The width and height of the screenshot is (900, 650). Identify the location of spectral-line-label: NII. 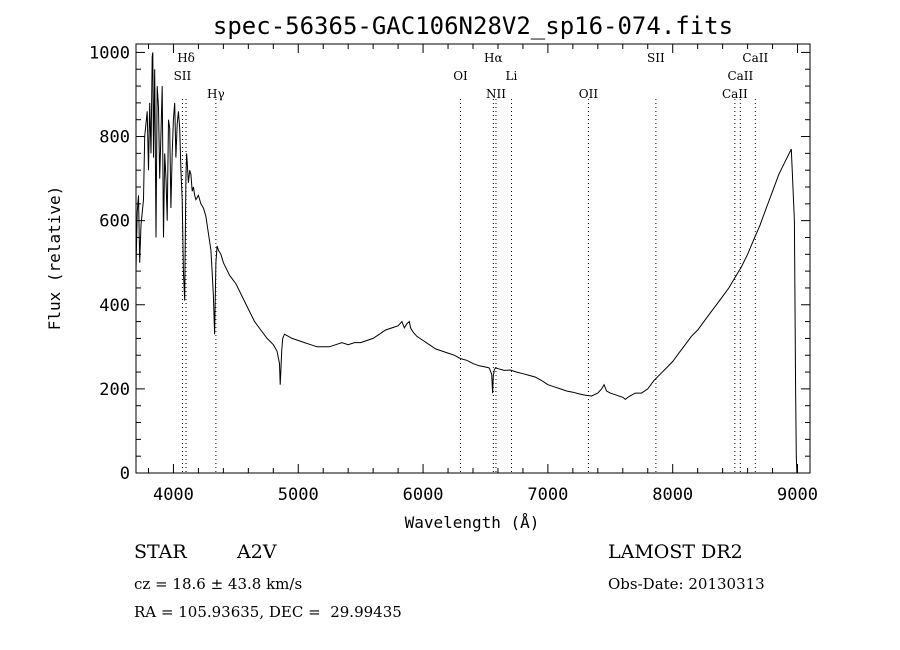
(496, 94).